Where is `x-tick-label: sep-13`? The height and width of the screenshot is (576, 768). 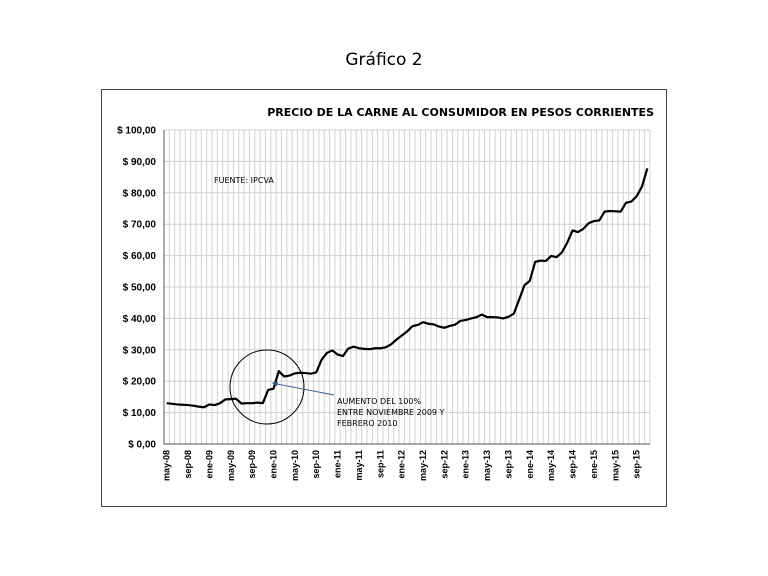 x-tick-label: sep-13 is located at coordinates (508, 464).